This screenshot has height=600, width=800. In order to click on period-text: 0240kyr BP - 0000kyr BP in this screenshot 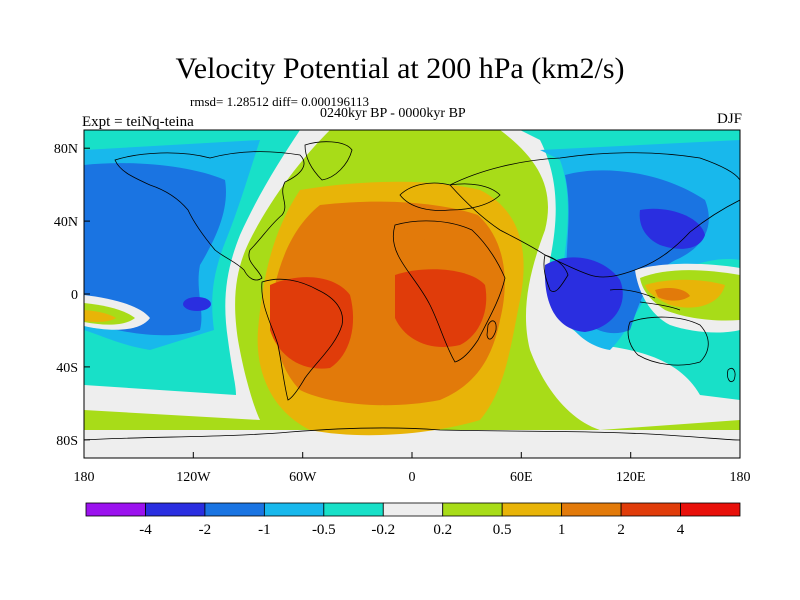, I will do `click(393, 113)`.